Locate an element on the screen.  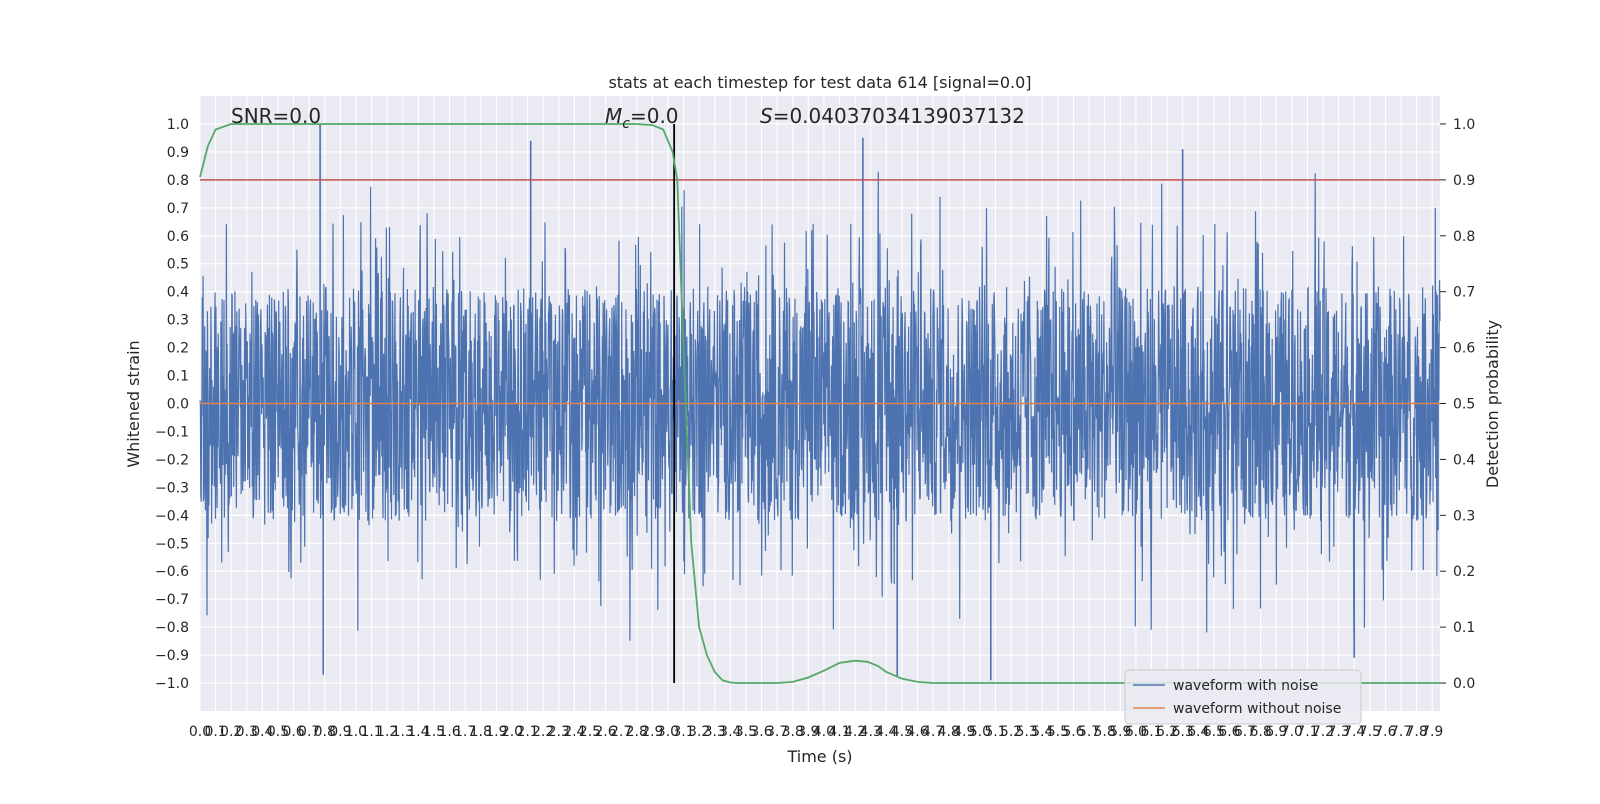
x-tick-label: 1.0 is located at coordinates (356, 732).